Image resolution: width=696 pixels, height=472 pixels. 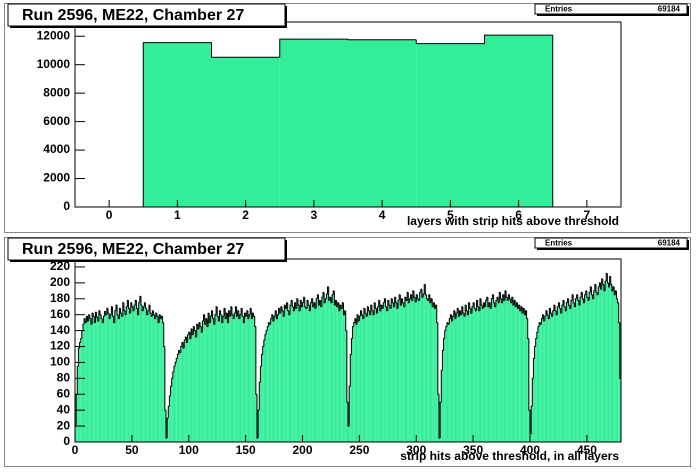 What do you see at coordinates (60, 346) in the screenshot?
I see `y-tick-label: 120` at bounding box center [60, 346].